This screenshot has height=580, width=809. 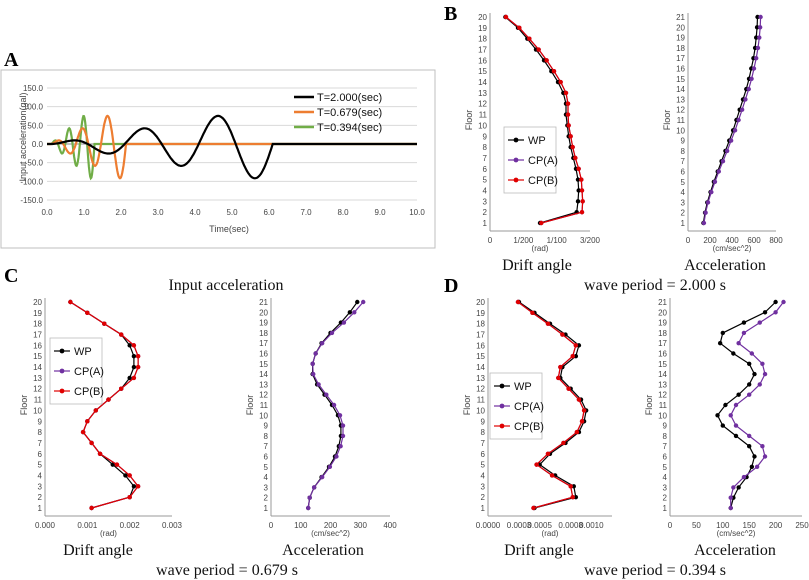 I want to click on panel-letter-a: A, so click(x=11, y=60).